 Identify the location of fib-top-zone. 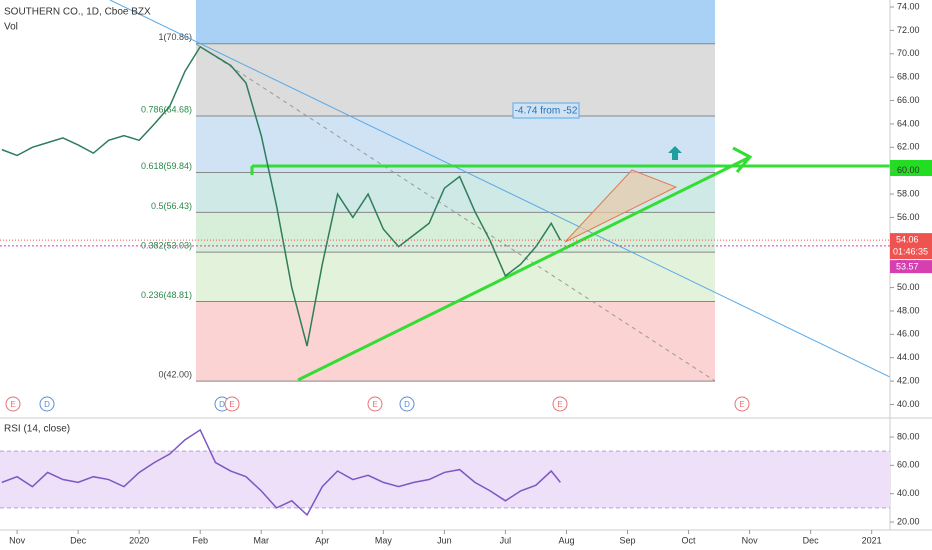
(455, 22).